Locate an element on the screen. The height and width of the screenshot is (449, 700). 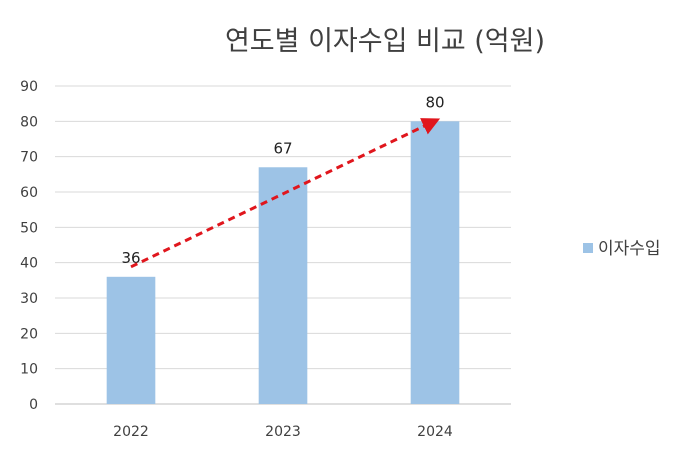
y-tick-label: 60 is located at coordinates (29, 193).